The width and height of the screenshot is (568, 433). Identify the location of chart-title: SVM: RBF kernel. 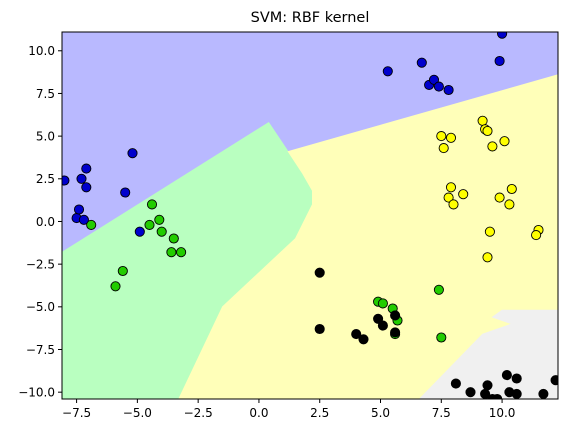
(310, 18).